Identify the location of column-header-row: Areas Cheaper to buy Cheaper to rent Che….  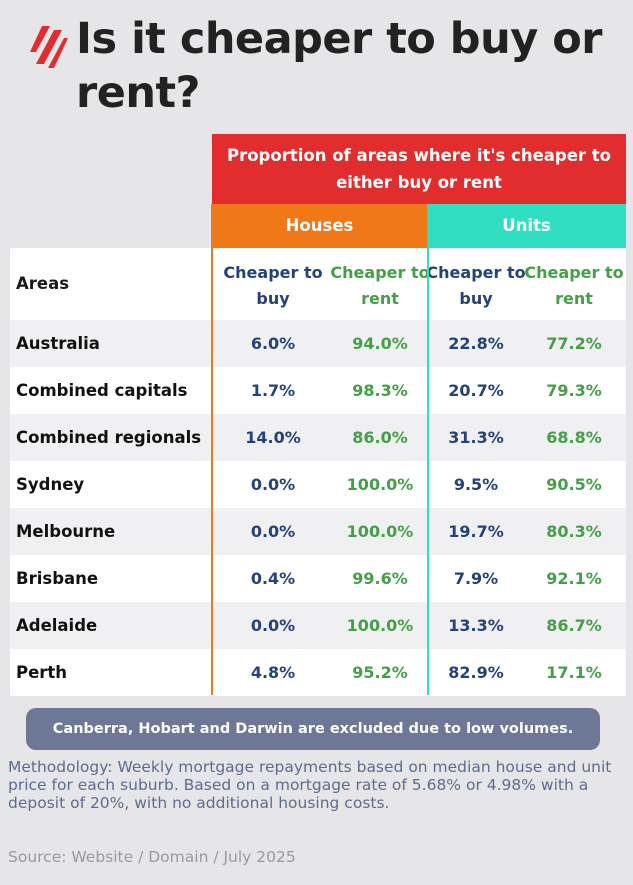
(318, 284).